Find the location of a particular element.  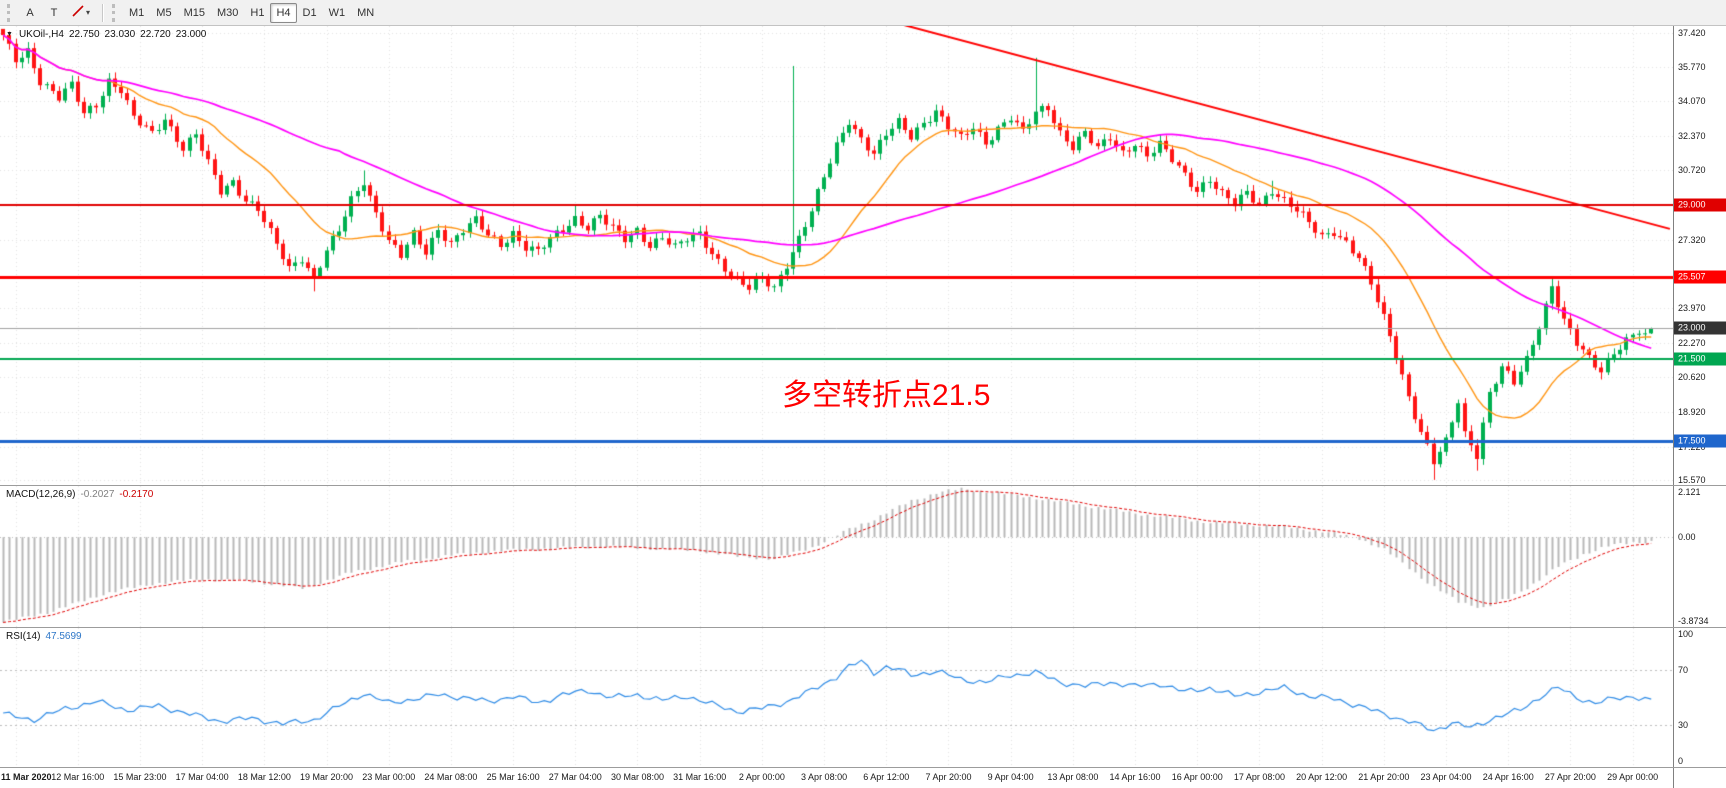

macd-axis: 2.121 0.00 -3.8734 is located at coordinates (1700, 556).